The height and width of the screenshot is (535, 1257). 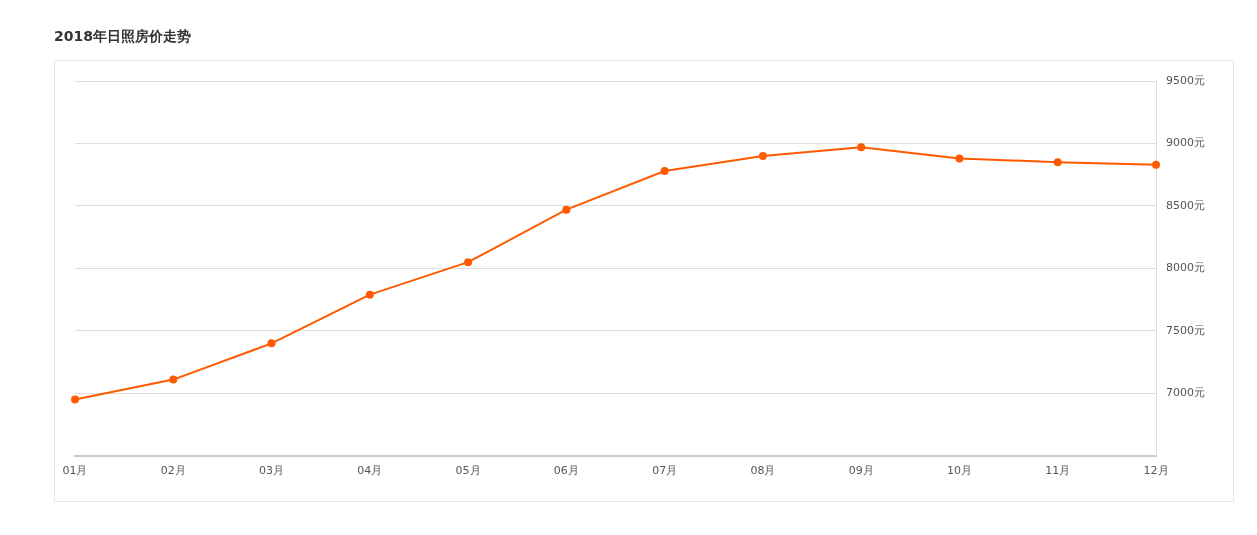 What do you see at coordinates (1186, 80) in the screenshot?
I see `y-tick-label: 9500元` at bounding box center [1186, 80].